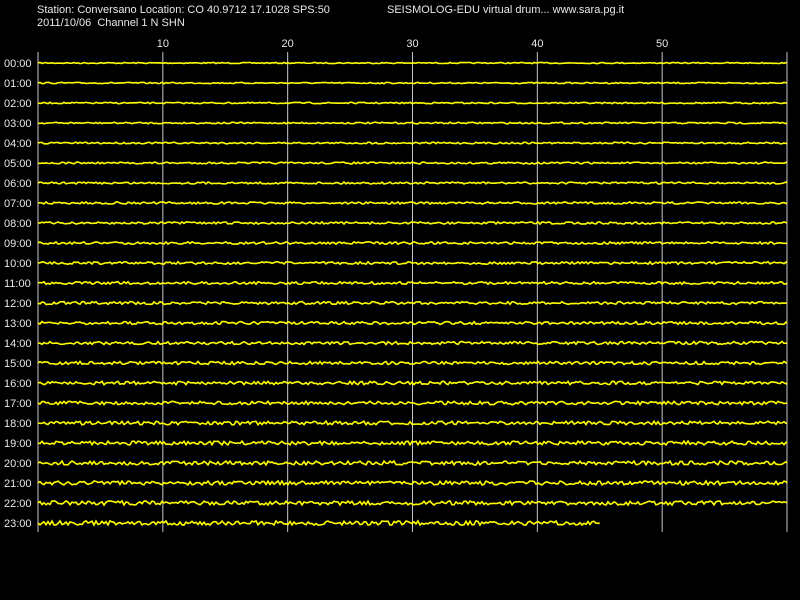 The width and height of the screenshot is (800, 600). What do you see at coordinates (18, 364) in the screenshot?
I see `row-label: 15:00` at bounding box center [18, 364].